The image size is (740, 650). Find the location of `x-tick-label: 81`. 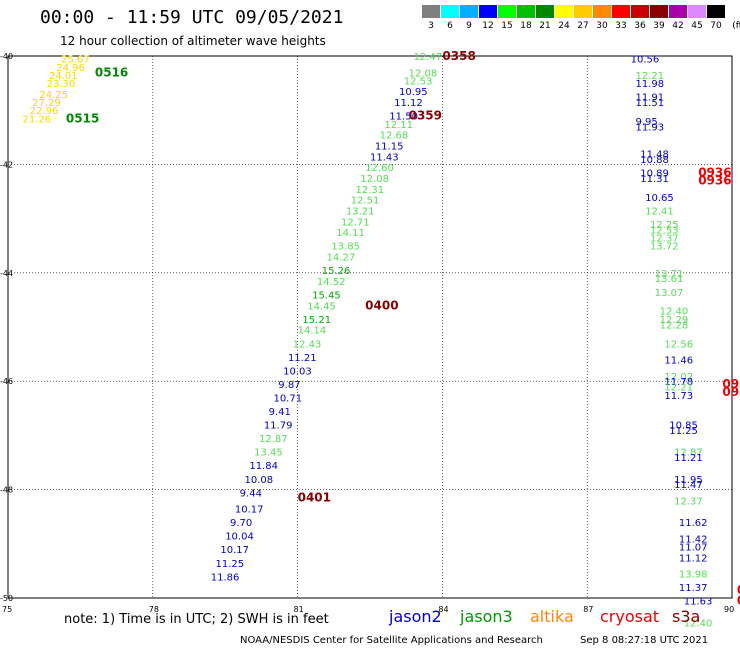

x-tick-label: 81 is located at coordinates (299, 609).